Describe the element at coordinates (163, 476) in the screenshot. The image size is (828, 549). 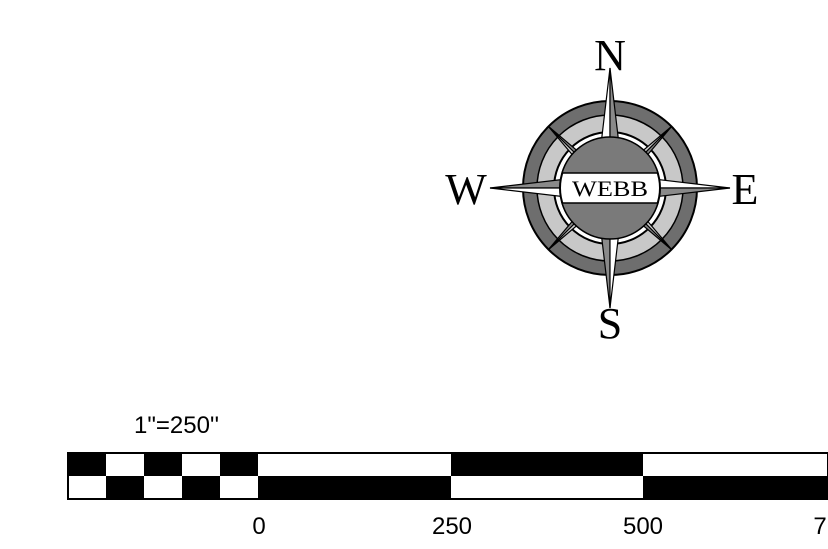
I see `scale-bar-subdivisions` at that location.